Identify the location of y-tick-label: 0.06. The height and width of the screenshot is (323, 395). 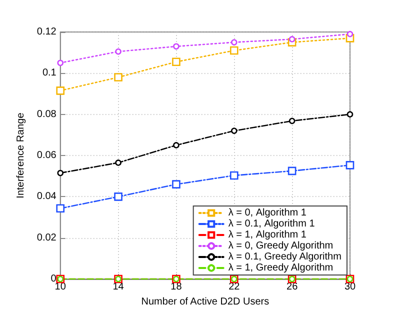
(46, 155).